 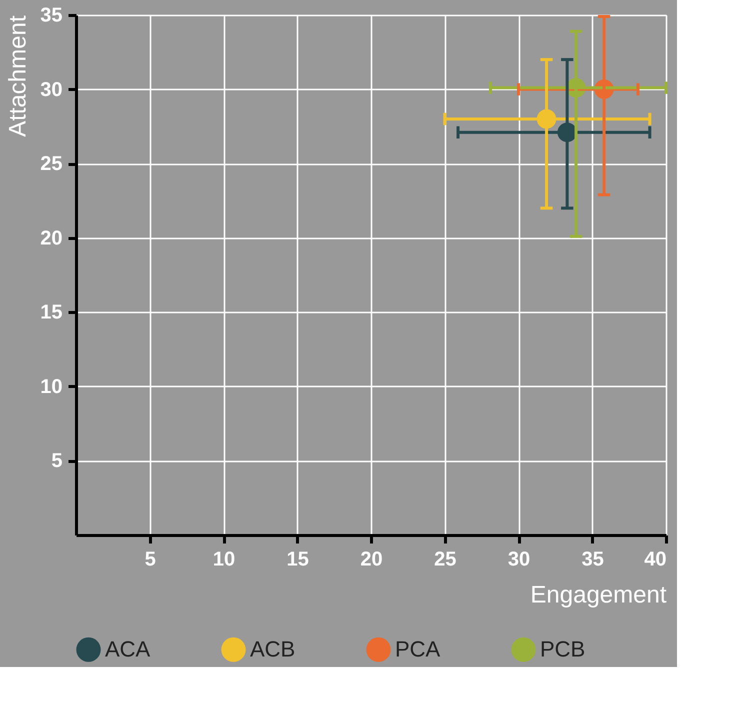 I want to click on x-tick-label: 30, so click(x=519, y=559).